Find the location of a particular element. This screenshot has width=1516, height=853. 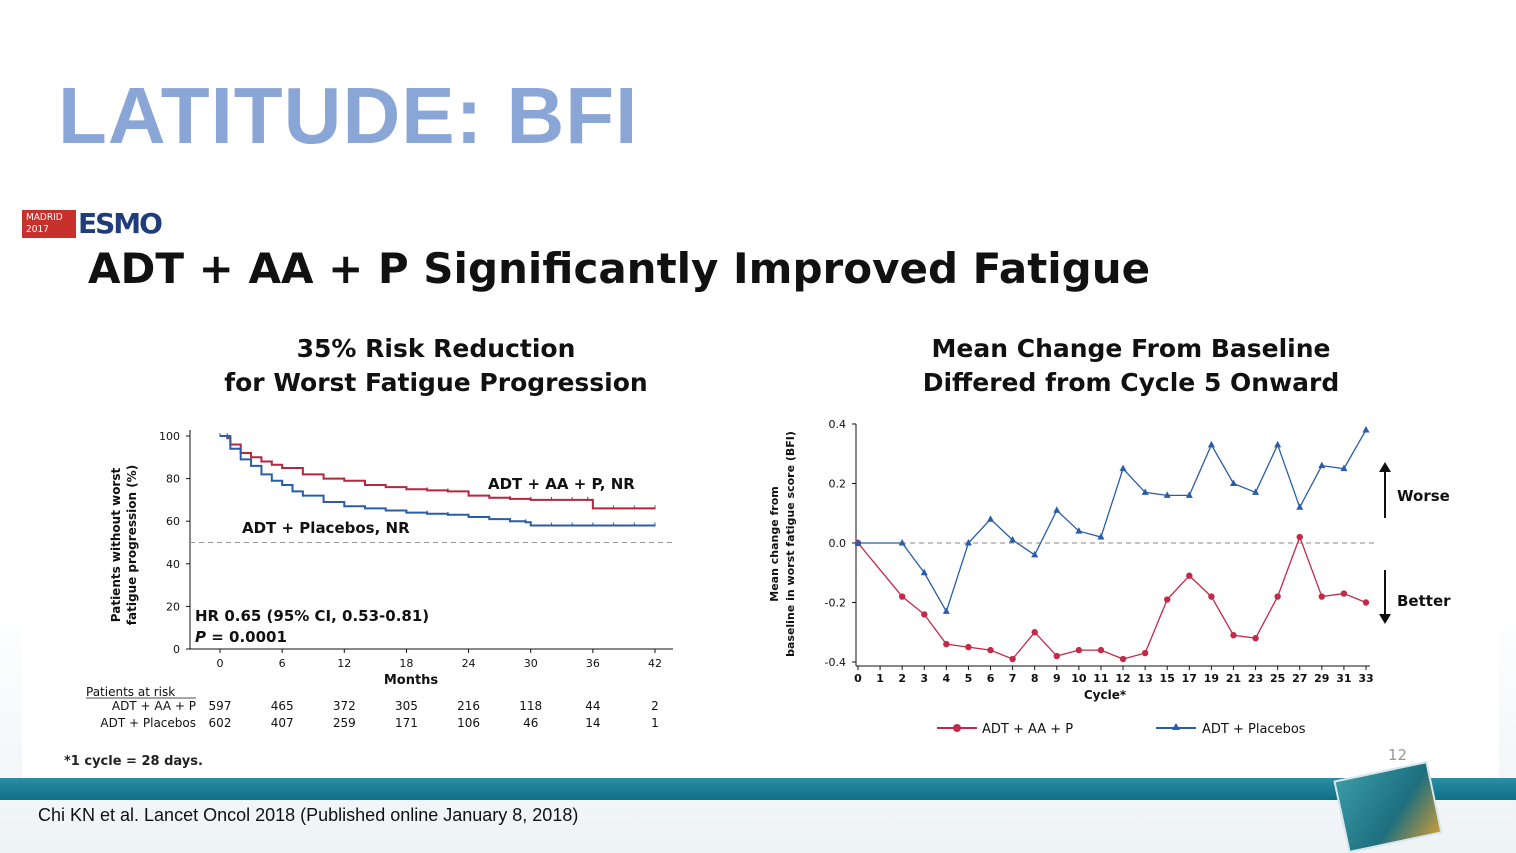

mc-x-tick-label: 31 is located at coordinates (1343, 678).